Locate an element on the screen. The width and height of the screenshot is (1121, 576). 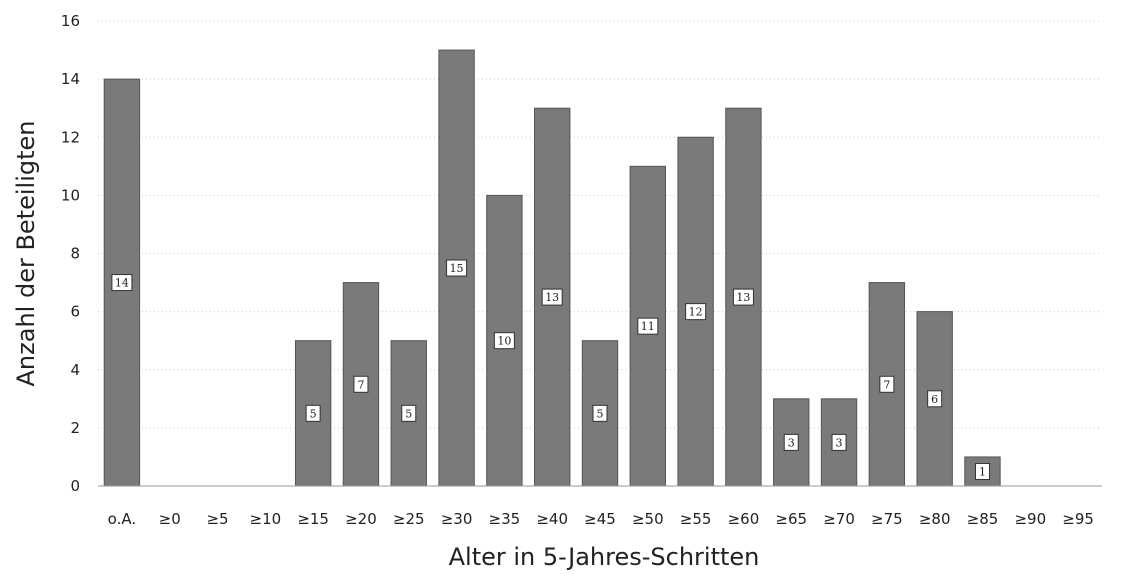
data-label: 1 is located at coordinates (982, 471).